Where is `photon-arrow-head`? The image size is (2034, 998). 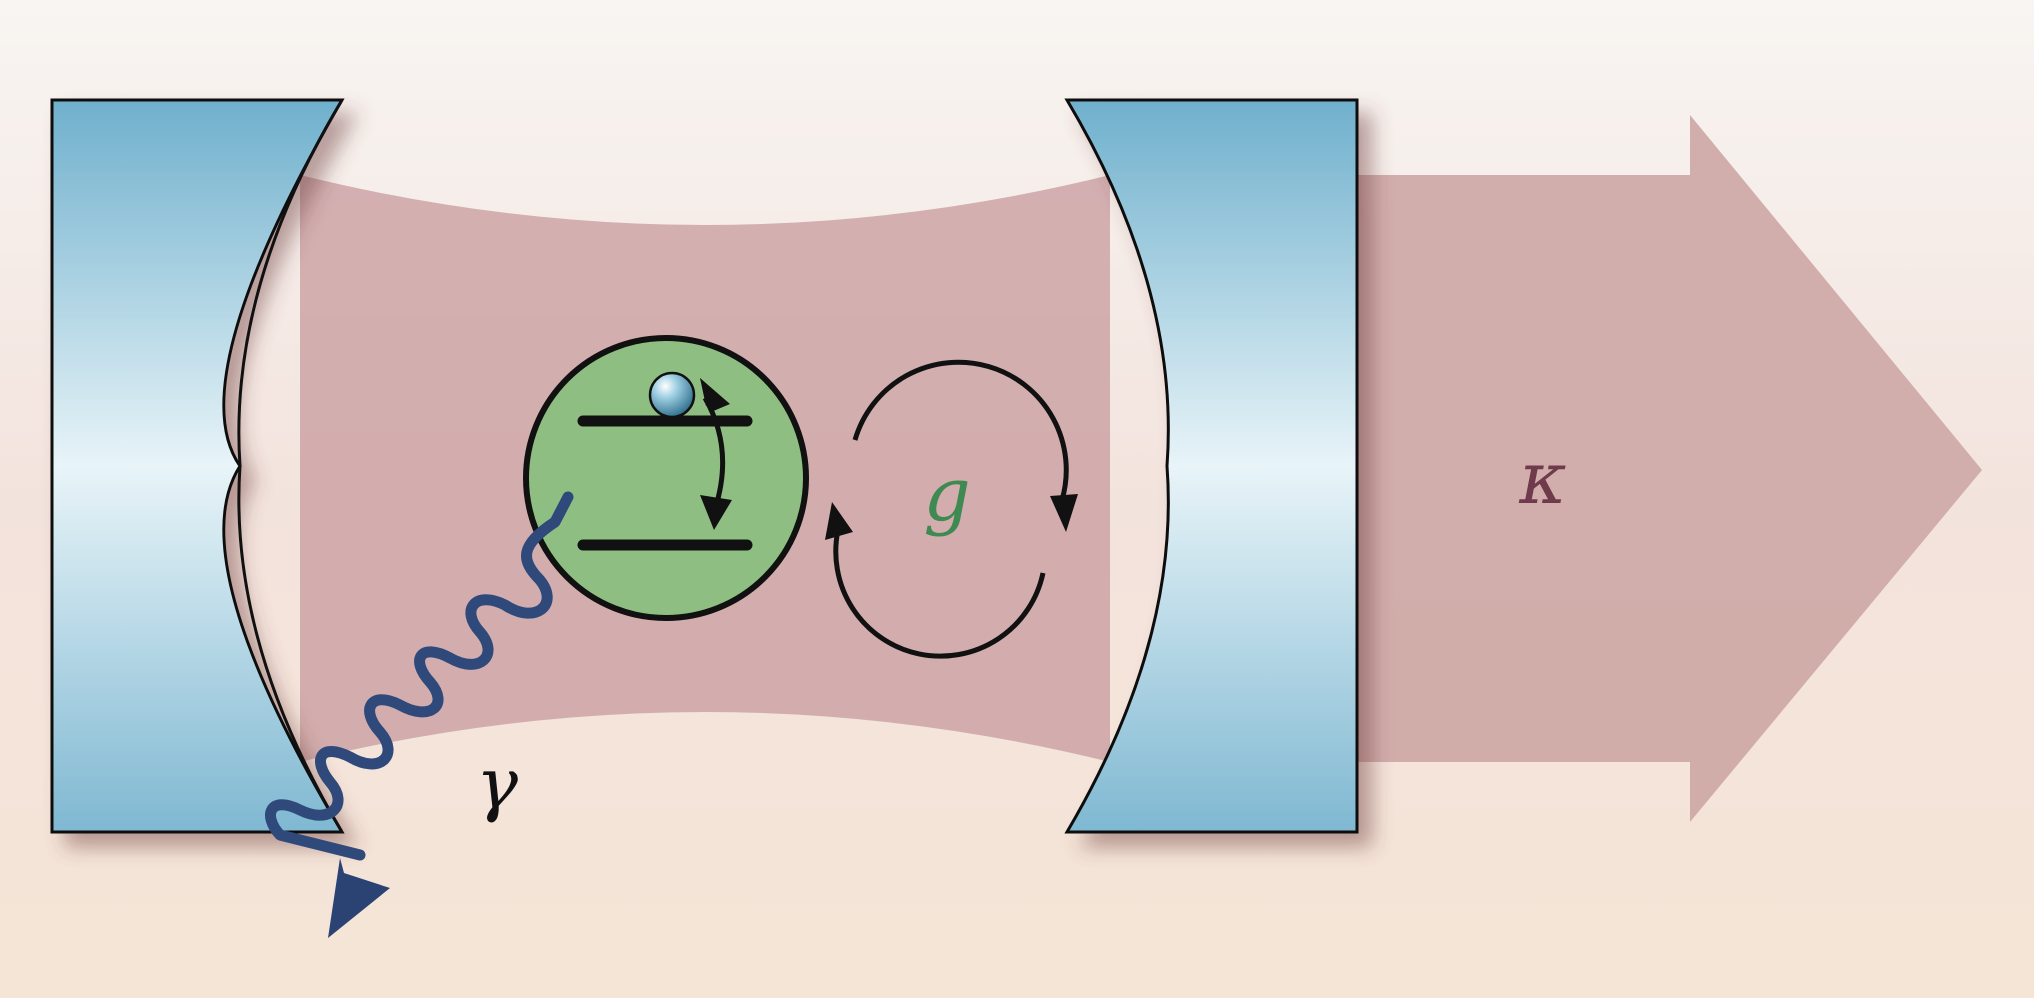 photon-arrow-head is located at coordinates (359, 898).